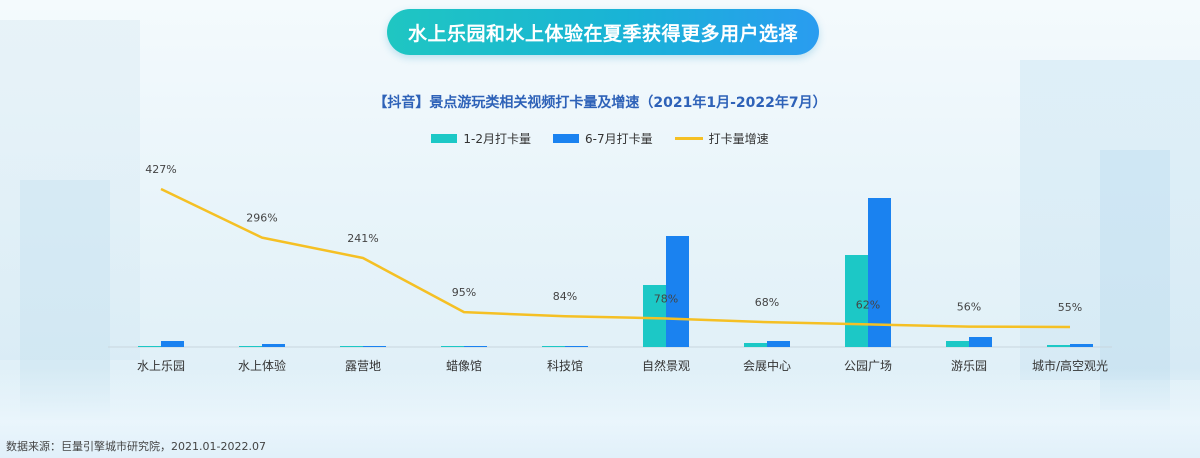 The height and width of the screenshot is (458, 1200). Describe the element at coordinates (464, 365) in the screenshot. I see `x-tick-label-3: 蜡像馆` at that location.